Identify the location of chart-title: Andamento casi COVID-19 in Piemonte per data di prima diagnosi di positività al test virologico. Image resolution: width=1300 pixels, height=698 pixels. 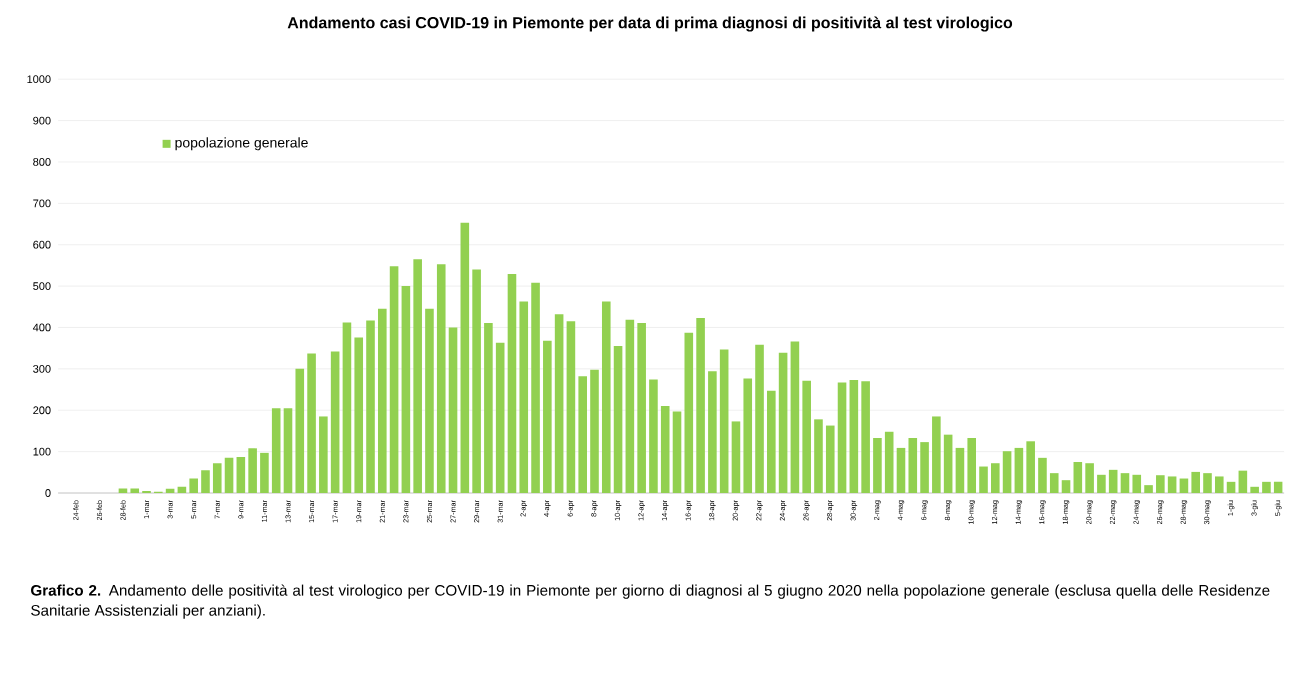
(650, 24).